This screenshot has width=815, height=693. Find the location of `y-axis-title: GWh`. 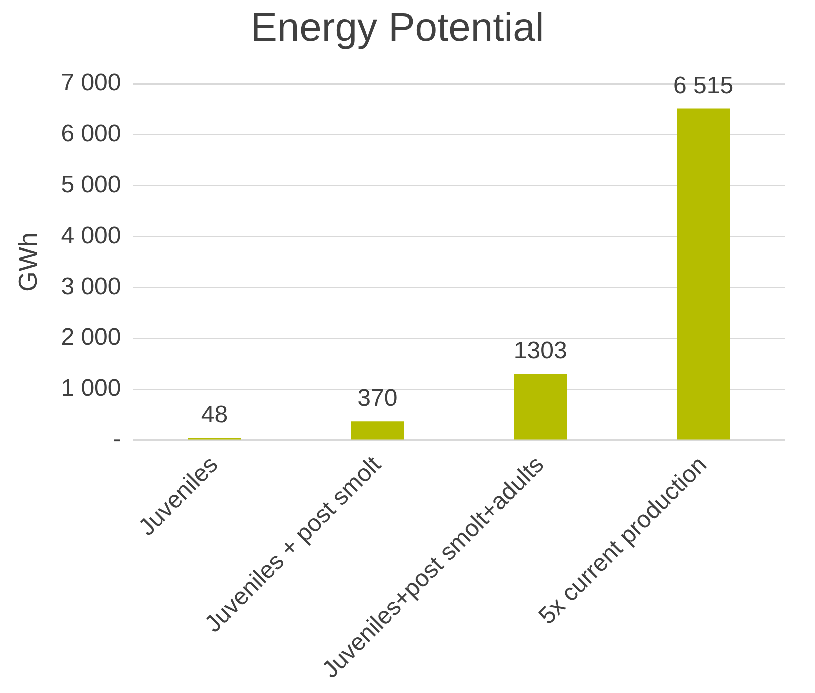

y-axis-title: GWh is located at coordinates (27, 262).